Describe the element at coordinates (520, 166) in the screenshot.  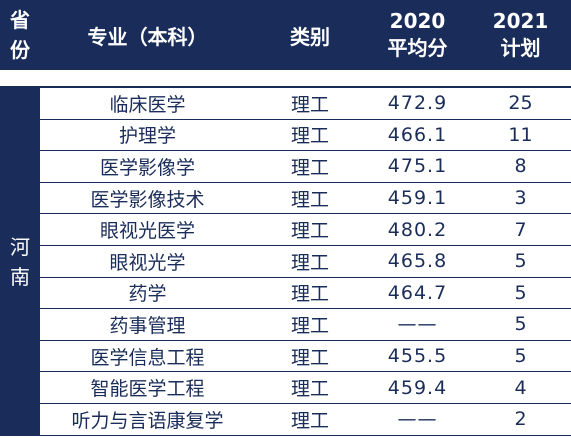
I see `plan-count-cell: 8` at that location.